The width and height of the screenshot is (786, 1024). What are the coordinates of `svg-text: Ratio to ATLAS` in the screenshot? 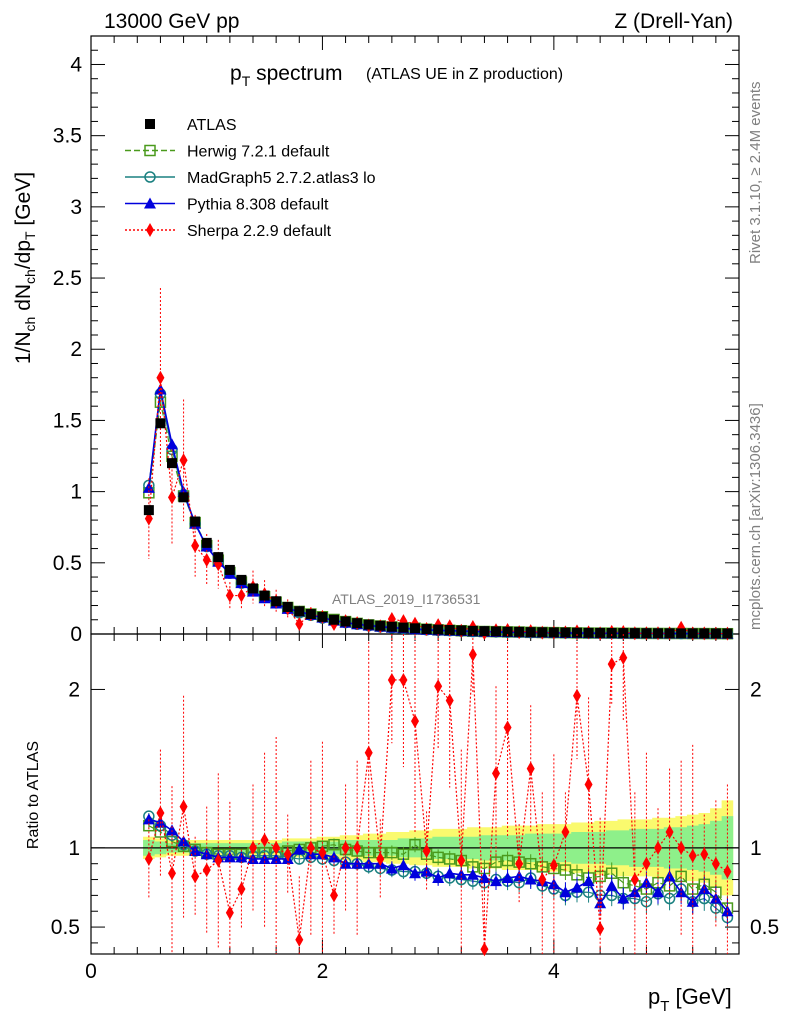 It's located at (33, 795).